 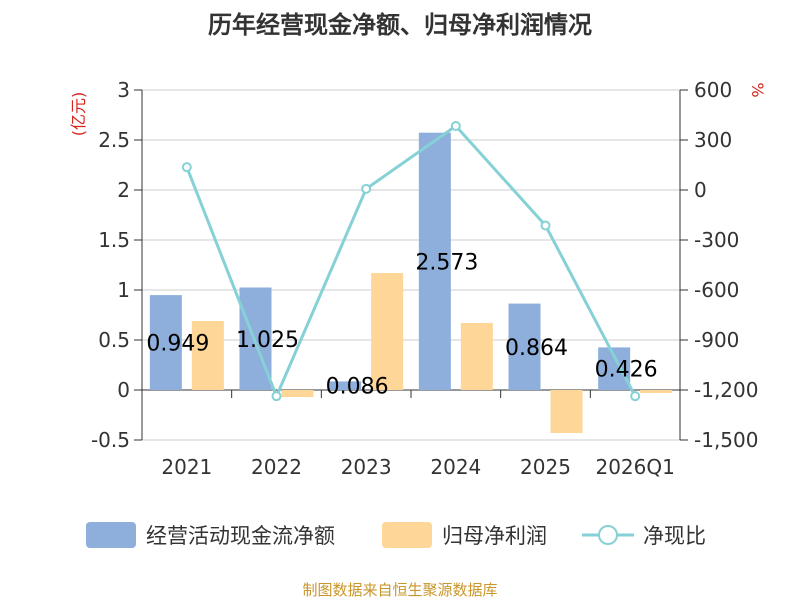 What do you see at coordinates (716, 340) in the screenshot?
I see `right-tick-label: -900` at bounding box center [716, 340].